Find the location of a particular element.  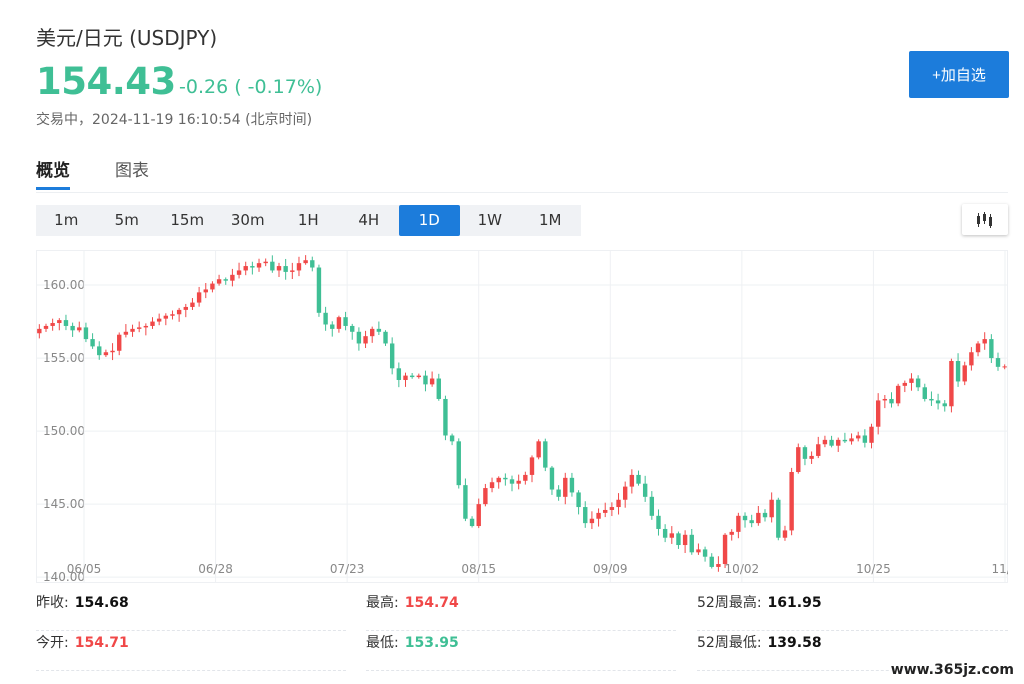

stat-value: 154.74 is located at coordinates (431, 603).